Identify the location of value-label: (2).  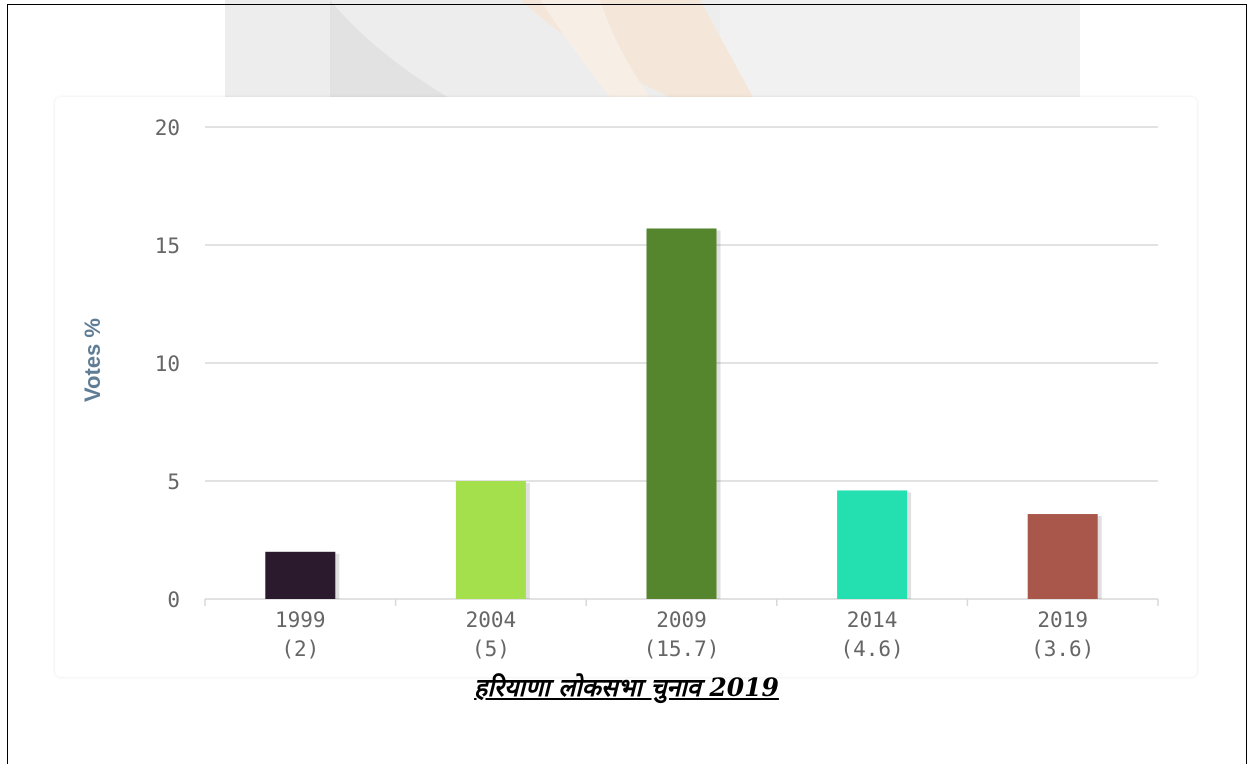
(300, 649).